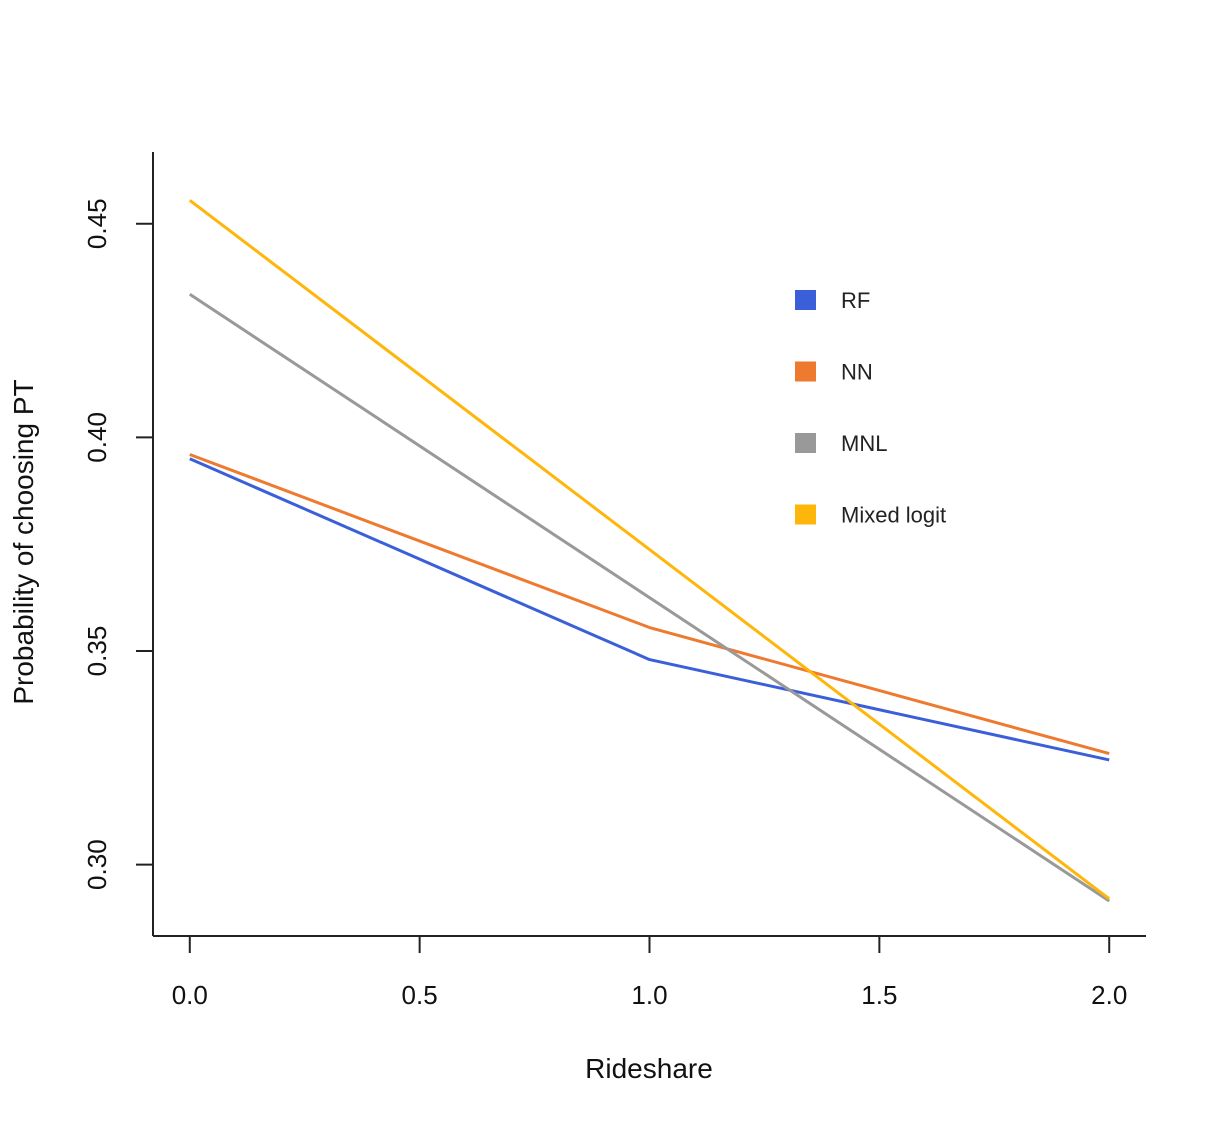  What do you see at coordinates (855, 300) in the screenshot?
I see `legend-label-rf: RF` at bounding box center [855, 300].